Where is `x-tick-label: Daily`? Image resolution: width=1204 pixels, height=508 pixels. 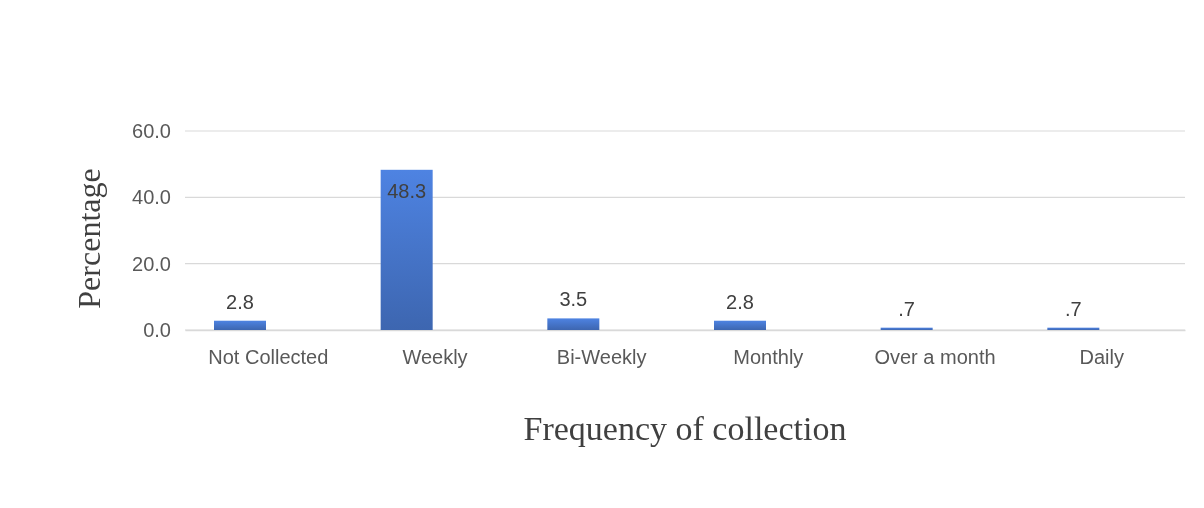
x-tick-label: Daily is located at coordinates (1101, 357).